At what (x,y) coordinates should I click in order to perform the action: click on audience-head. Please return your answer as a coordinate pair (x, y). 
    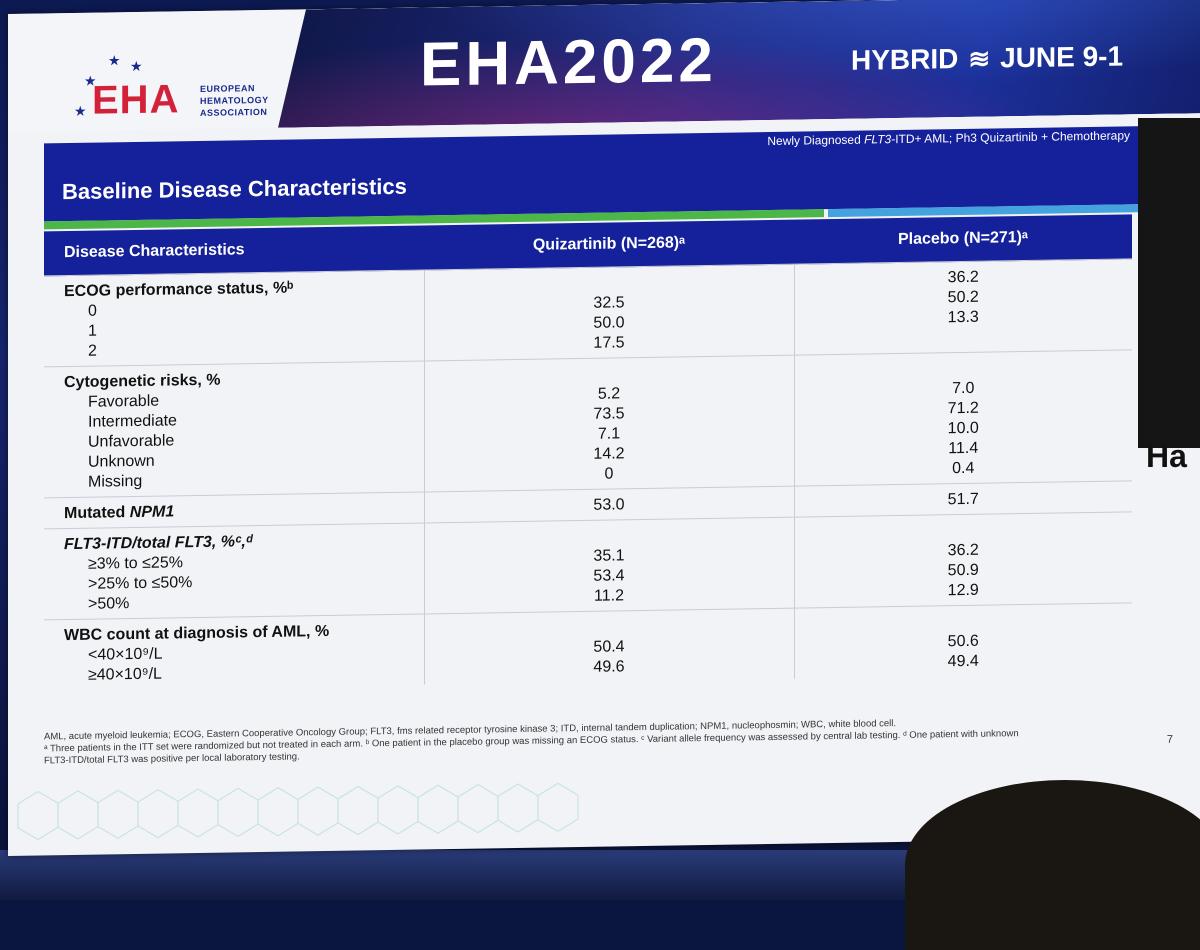
    Looking at the image, I should click on (1052, 865).